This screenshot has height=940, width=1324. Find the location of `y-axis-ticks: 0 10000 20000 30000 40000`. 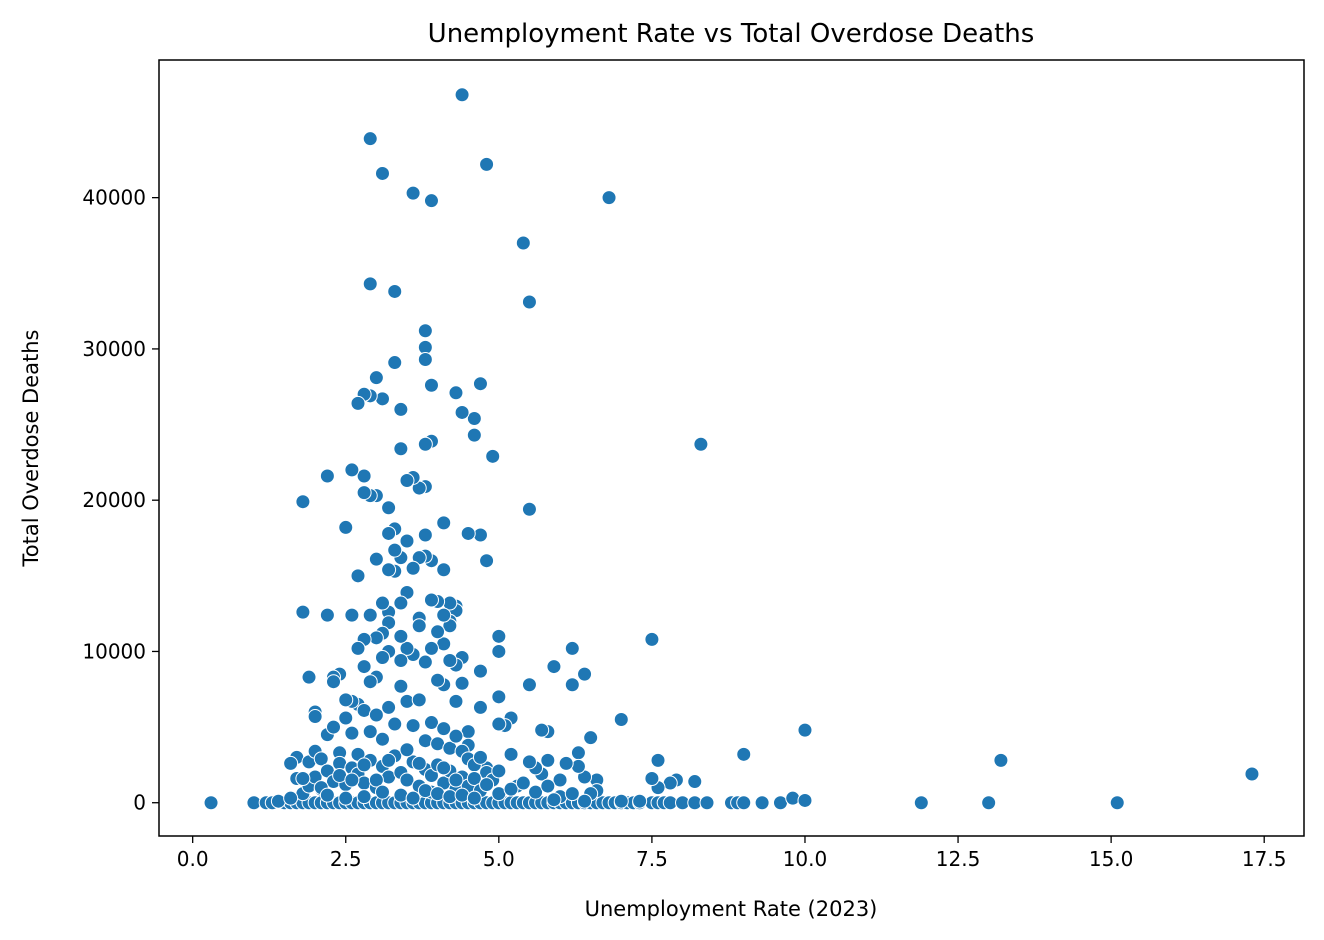

y-axis-ticks: 0 10000 20000 30000 40000 is located at coordinates (120, 500).